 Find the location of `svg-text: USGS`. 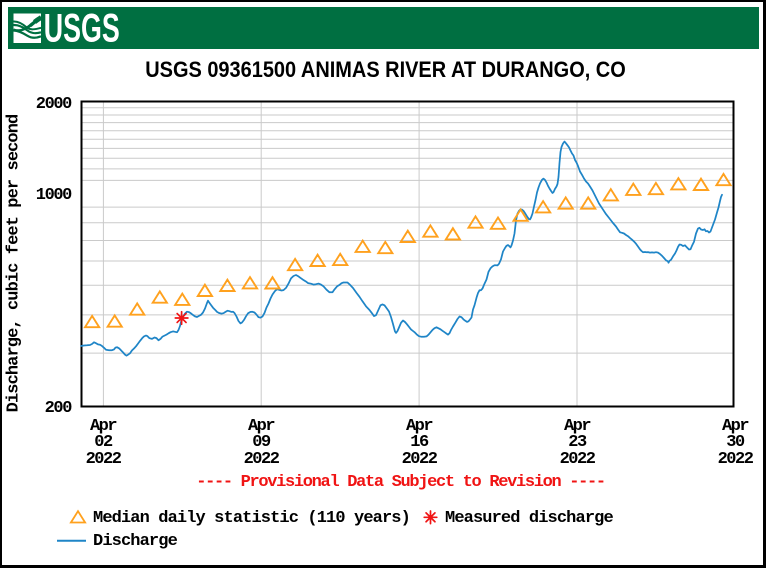

svg-text: USGS is located at coordinates (82, 28).